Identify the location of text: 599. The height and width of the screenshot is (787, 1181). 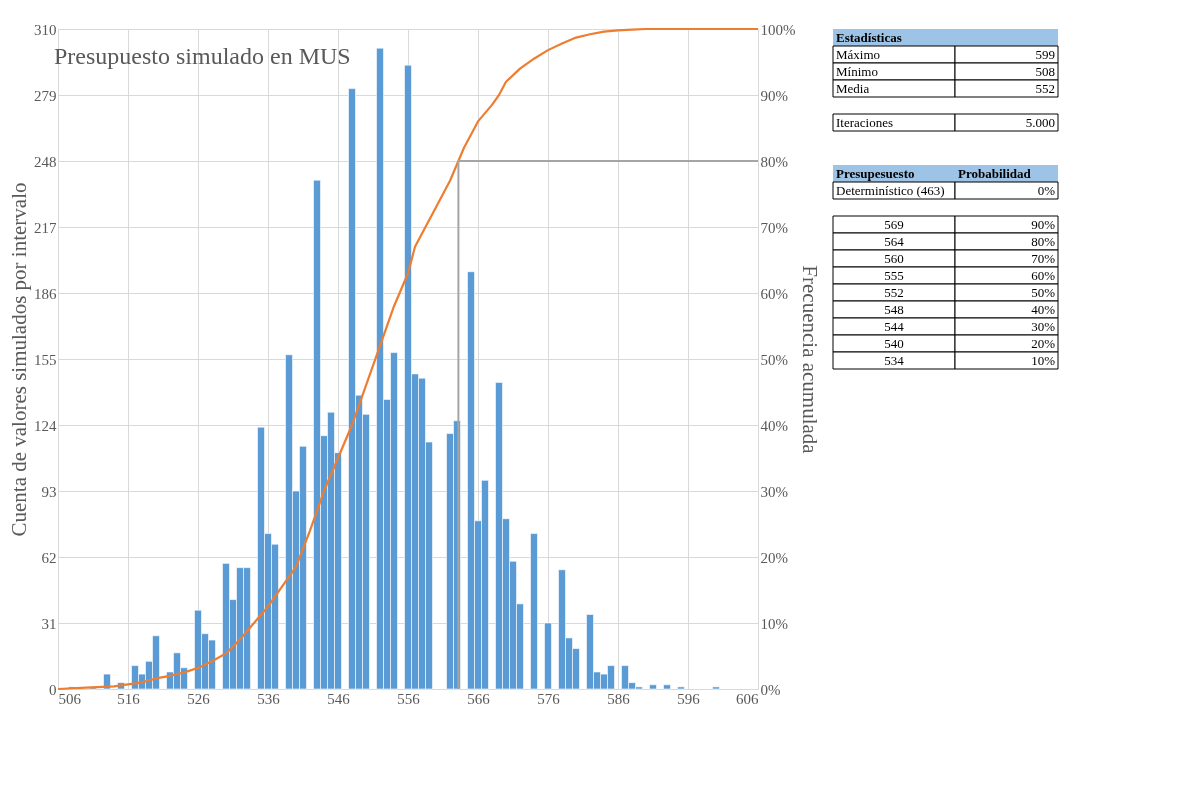
(1045, 54).